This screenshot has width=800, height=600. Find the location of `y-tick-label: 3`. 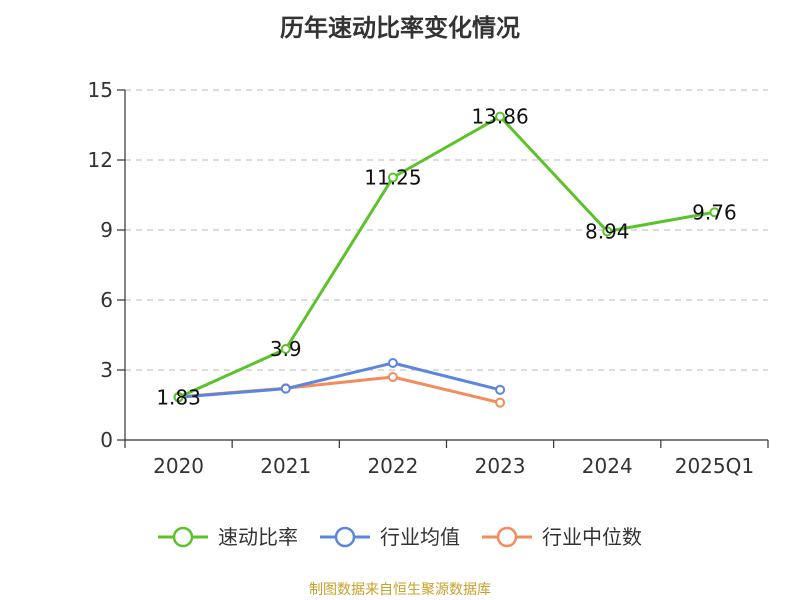

y-tick-label: 3 is located at coordinates (106, 370).